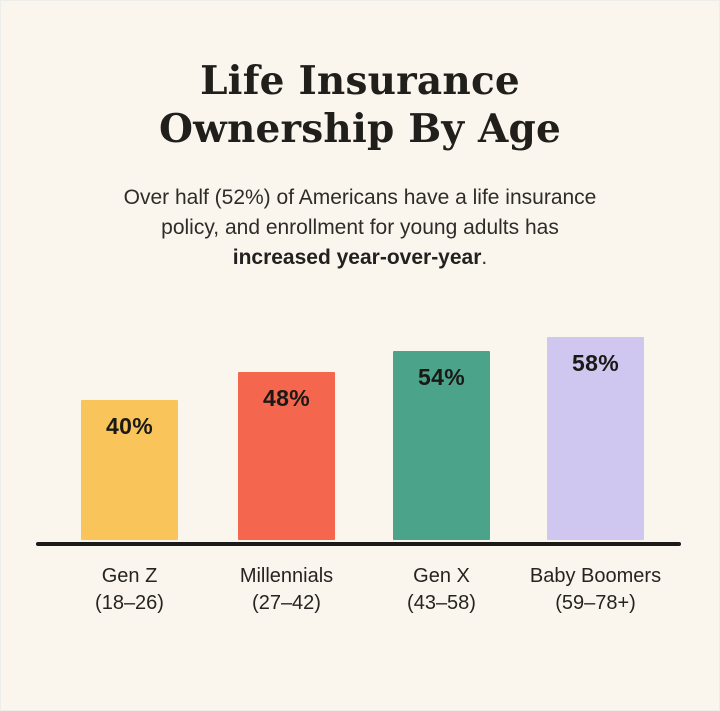 The image size is (720, 711). Describe the element at coordinates (360, 129) in the screenshot. I see `page-title-line2: Ownership By Age` at that location.